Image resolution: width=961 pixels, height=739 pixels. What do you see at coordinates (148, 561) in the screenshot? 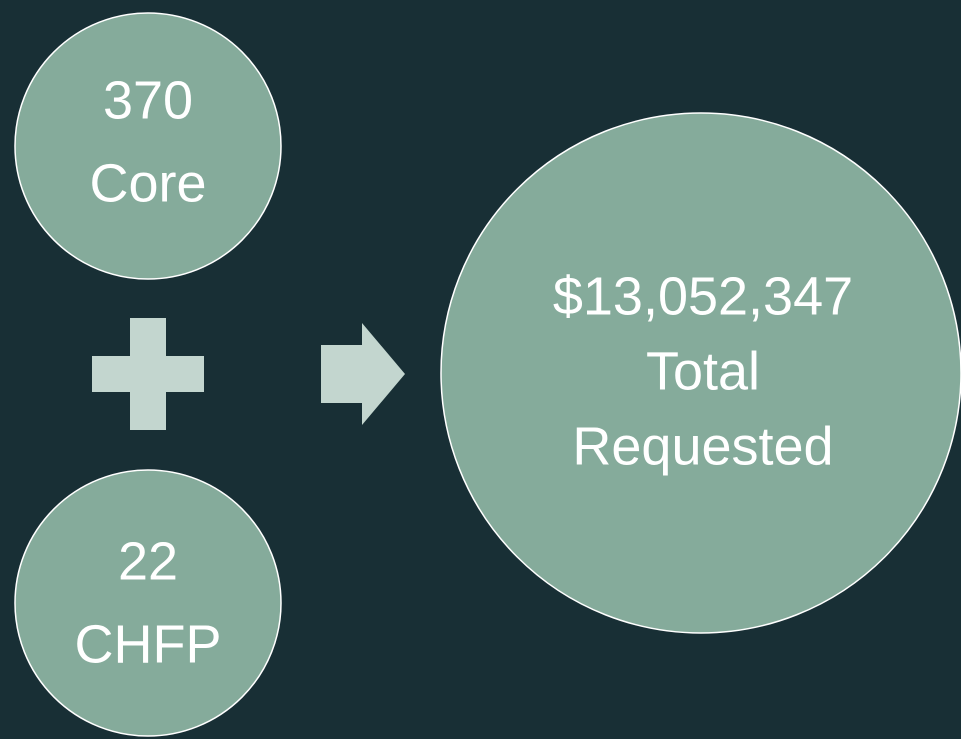
I see `chfp-count: 22` at bounding box center [148, 561].